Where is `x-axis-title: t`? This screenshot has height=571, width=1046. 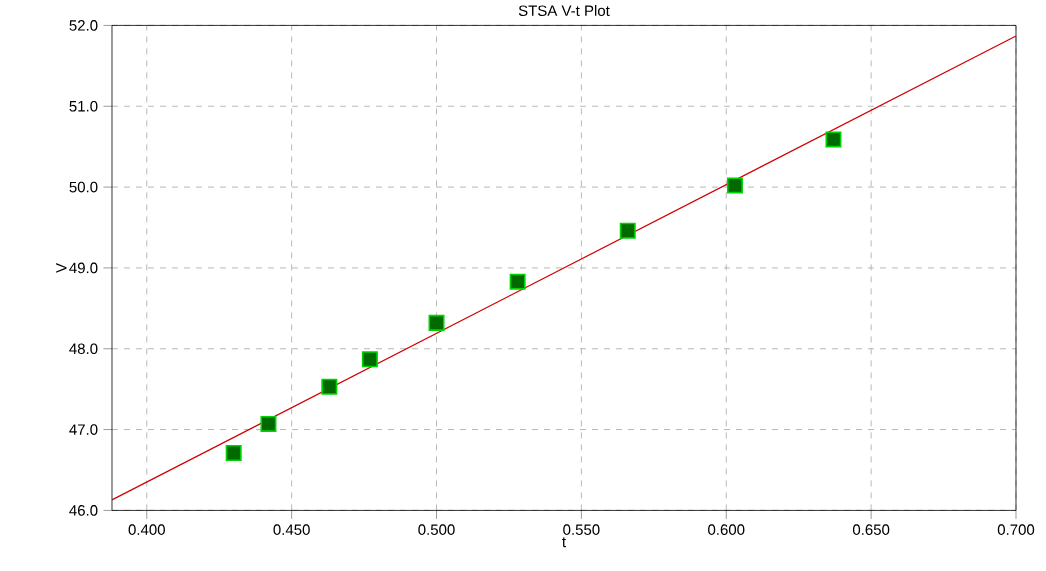 x-axis-title: t is located at coordinates (564, 542).